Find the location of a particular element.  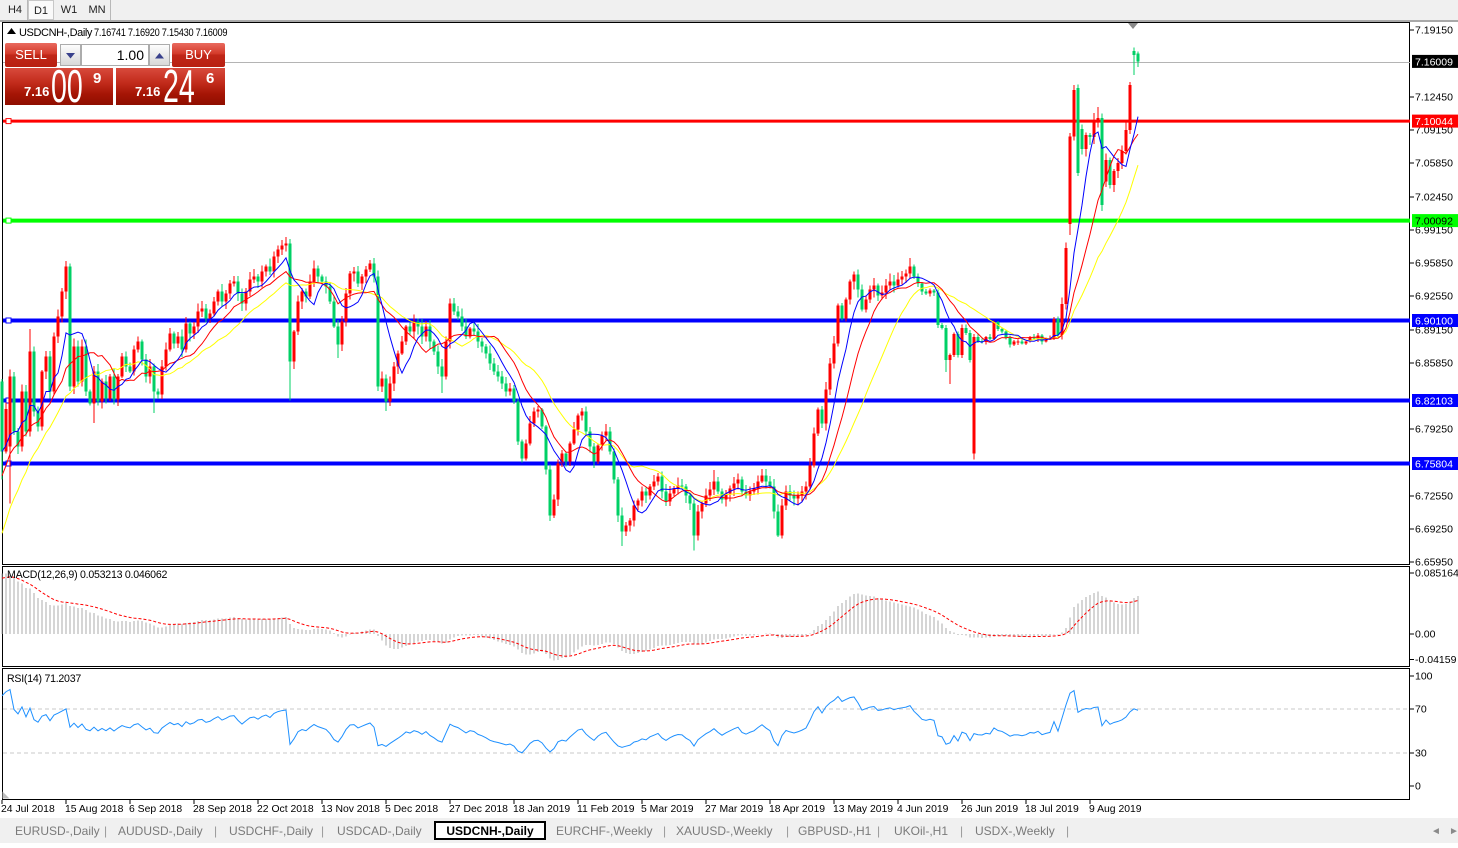

svg-text: 18 Apr 2019 is located at coordinates (797, 809).